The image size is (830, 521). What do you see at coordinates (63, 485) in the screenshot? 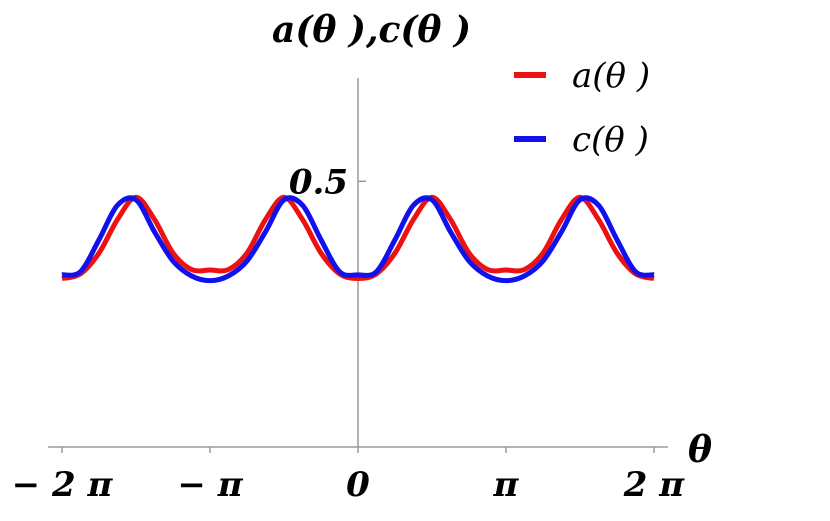
I see `x-tick-label: − 2 π` at bounding box center [63, 485].